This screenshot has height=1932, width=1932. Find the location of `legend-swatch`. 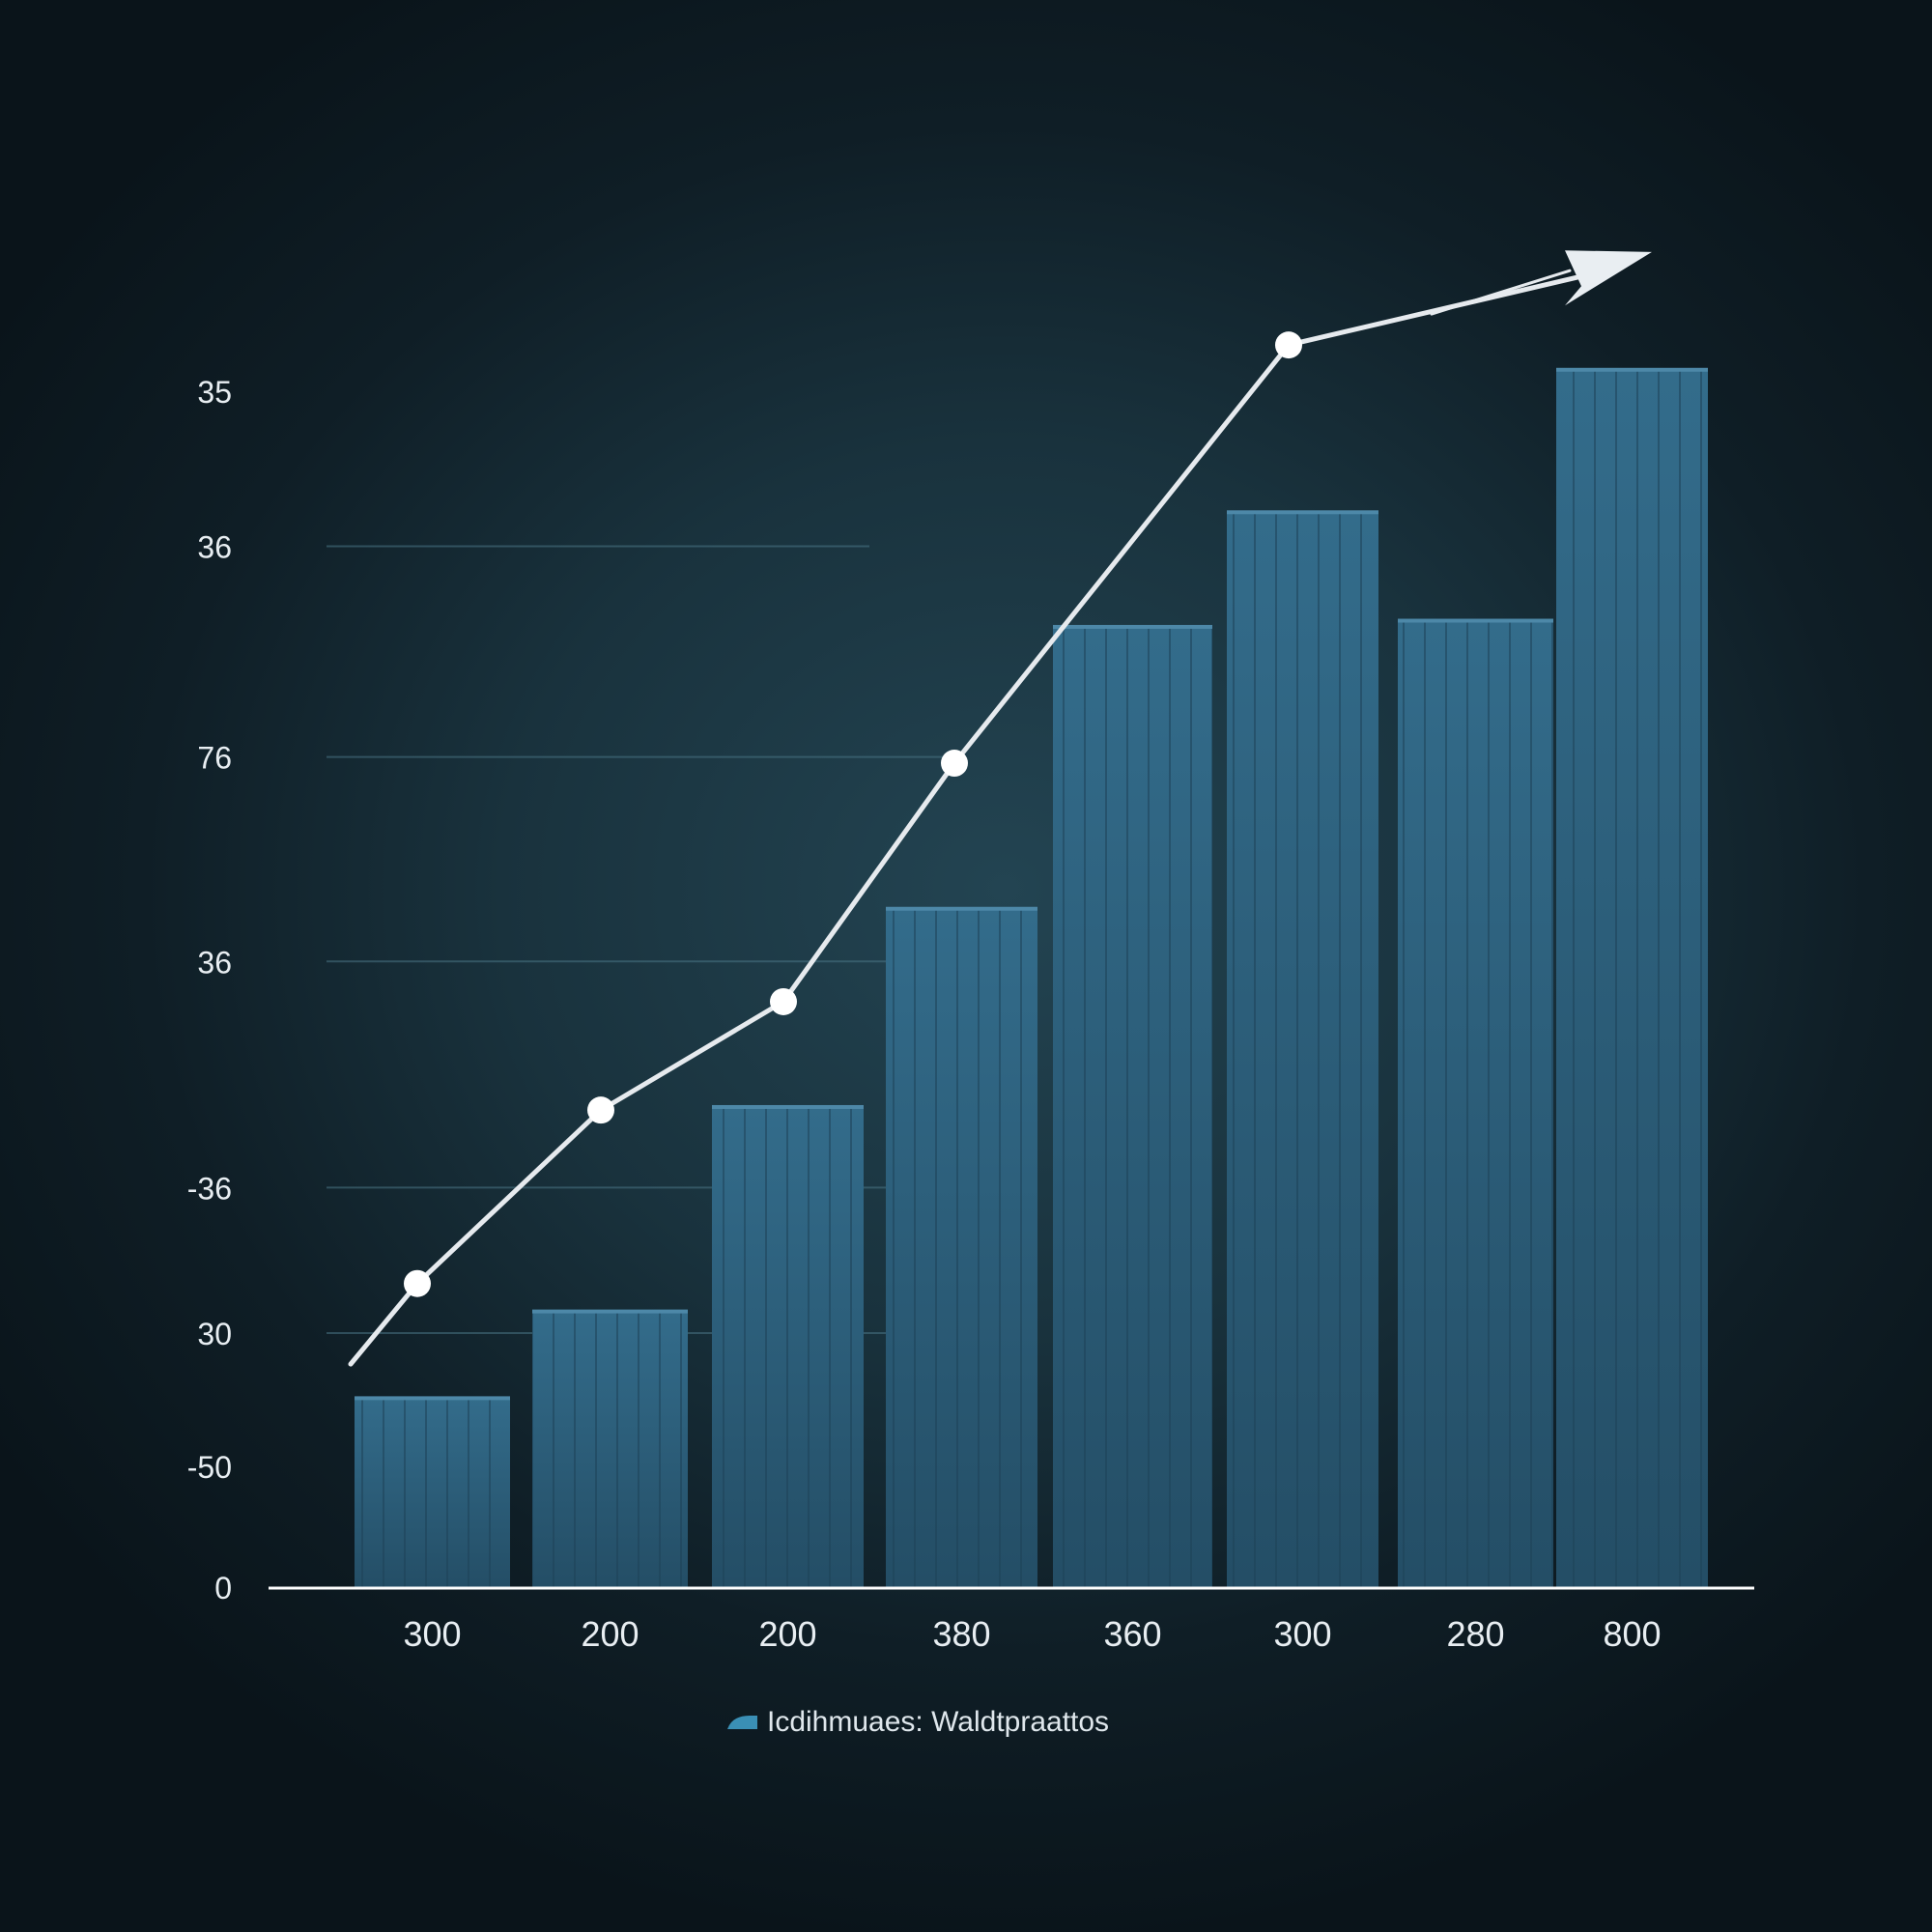

legend-swatch is located at coordinates (742, 1722).